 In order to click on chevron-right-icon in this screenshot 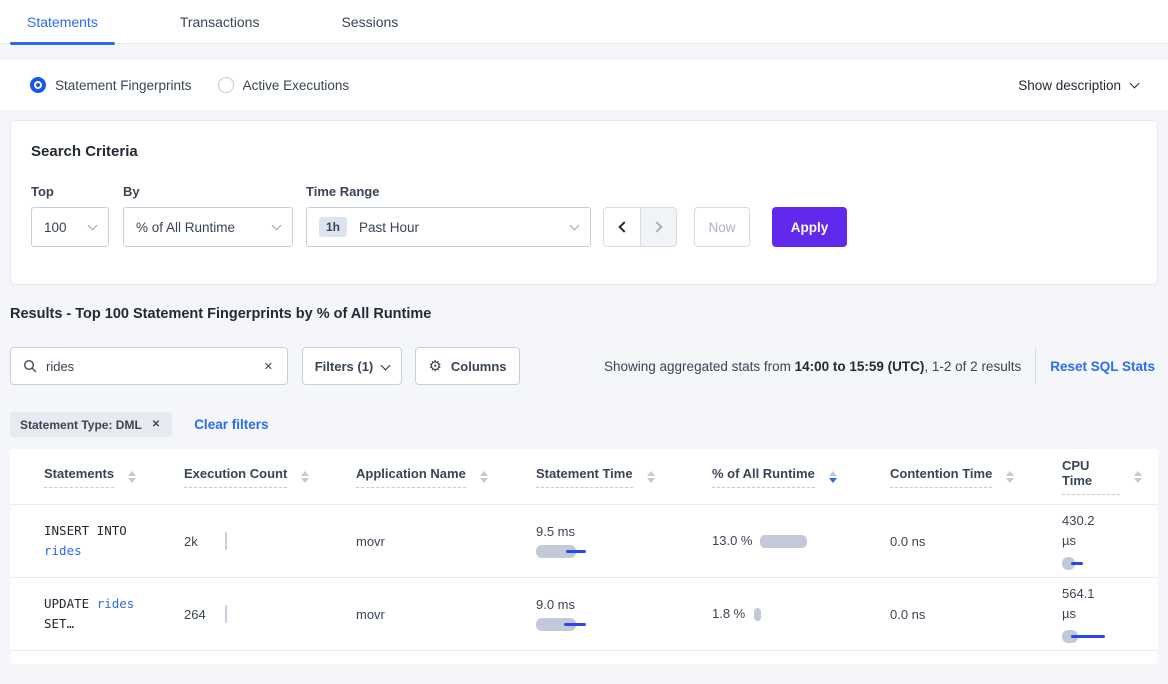, I will do `click(657, 227)`.